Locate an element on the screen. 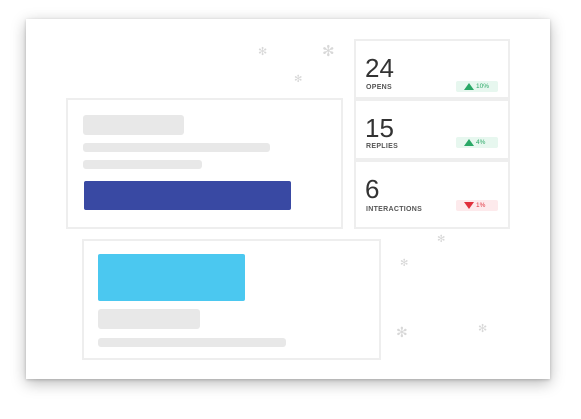  secondary-action-button is located at coordinates (171, 277).